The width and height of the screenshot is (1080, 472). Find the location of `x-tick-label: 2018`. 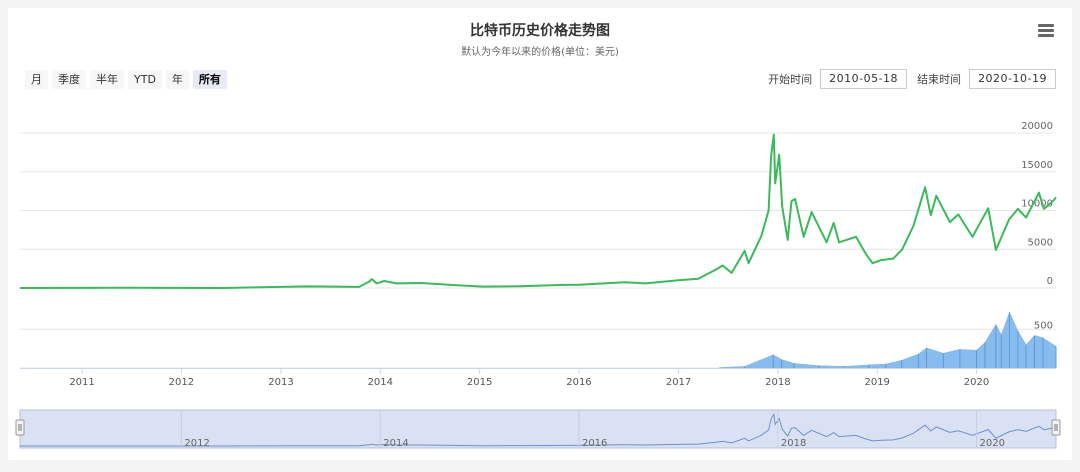

x-tick-label: 2018 is located at coordinates (777, 382).